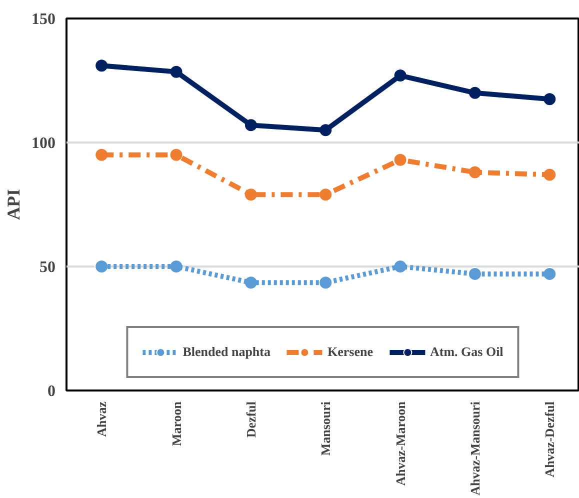 Image resolution: width=579 pixels, height=498 pixels. I want to click on legend-label: Atm. Gas Oil, so click(467, 352).